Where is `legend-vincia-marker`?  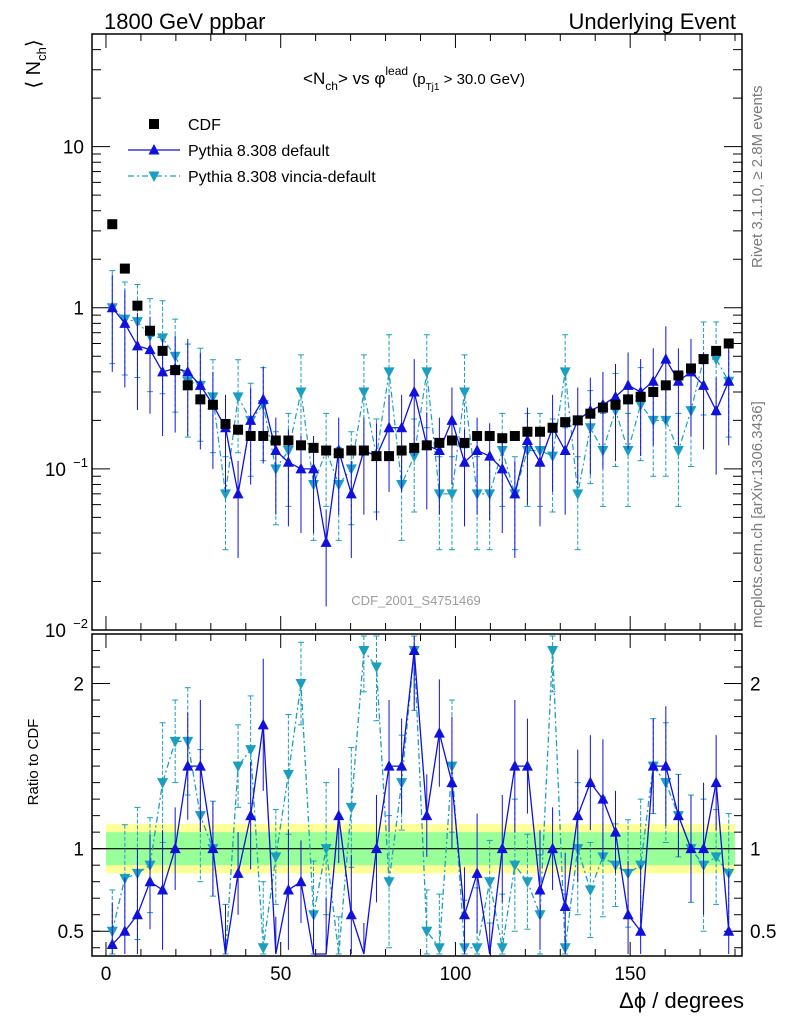
legend-vincia-marker is located at coordinates (154, 176).